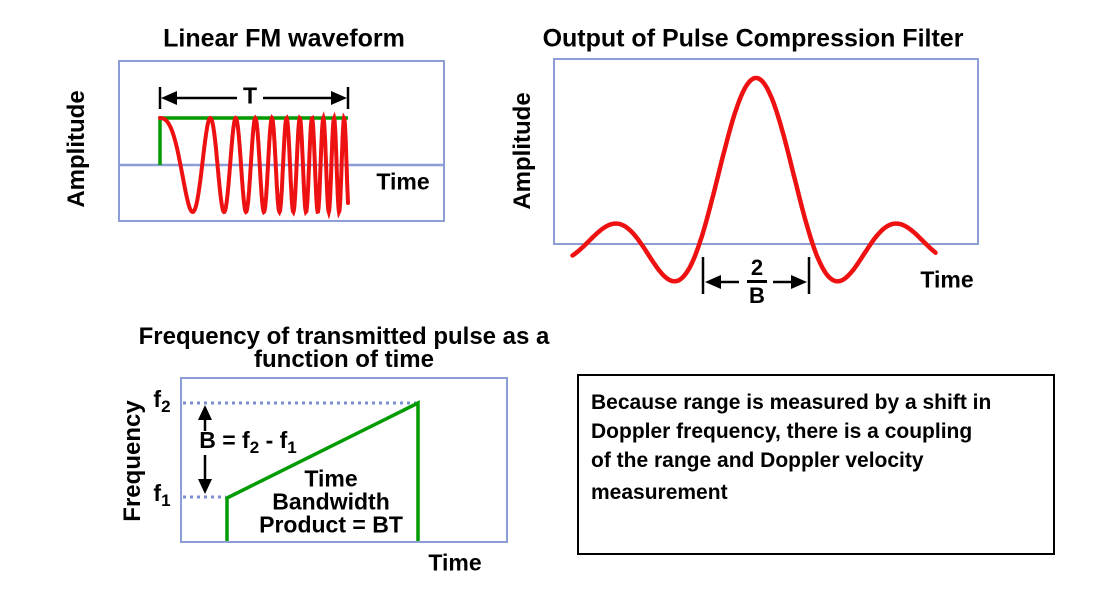  What do you see at coordinates (522, 151) in the screenshot?
I see `pcf-y-axis-label: Amplitude` at bounding box center [522, 151].